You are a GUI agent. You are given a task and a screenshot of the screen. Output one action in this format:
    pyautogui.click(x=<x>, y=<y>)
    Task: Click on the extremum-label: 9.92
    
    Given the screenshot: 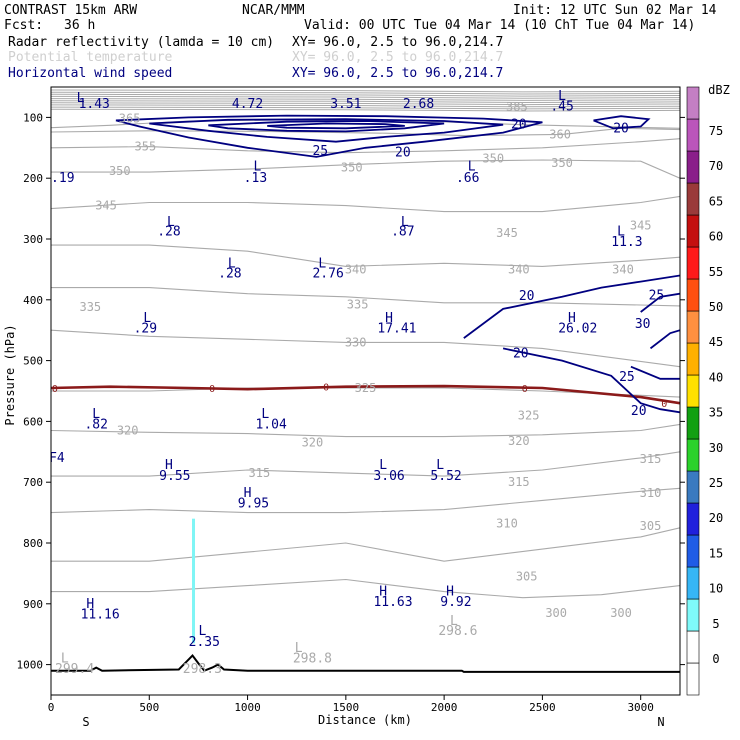 What is the action you would take?
    pyautogui.click(x=455, y=602)
    